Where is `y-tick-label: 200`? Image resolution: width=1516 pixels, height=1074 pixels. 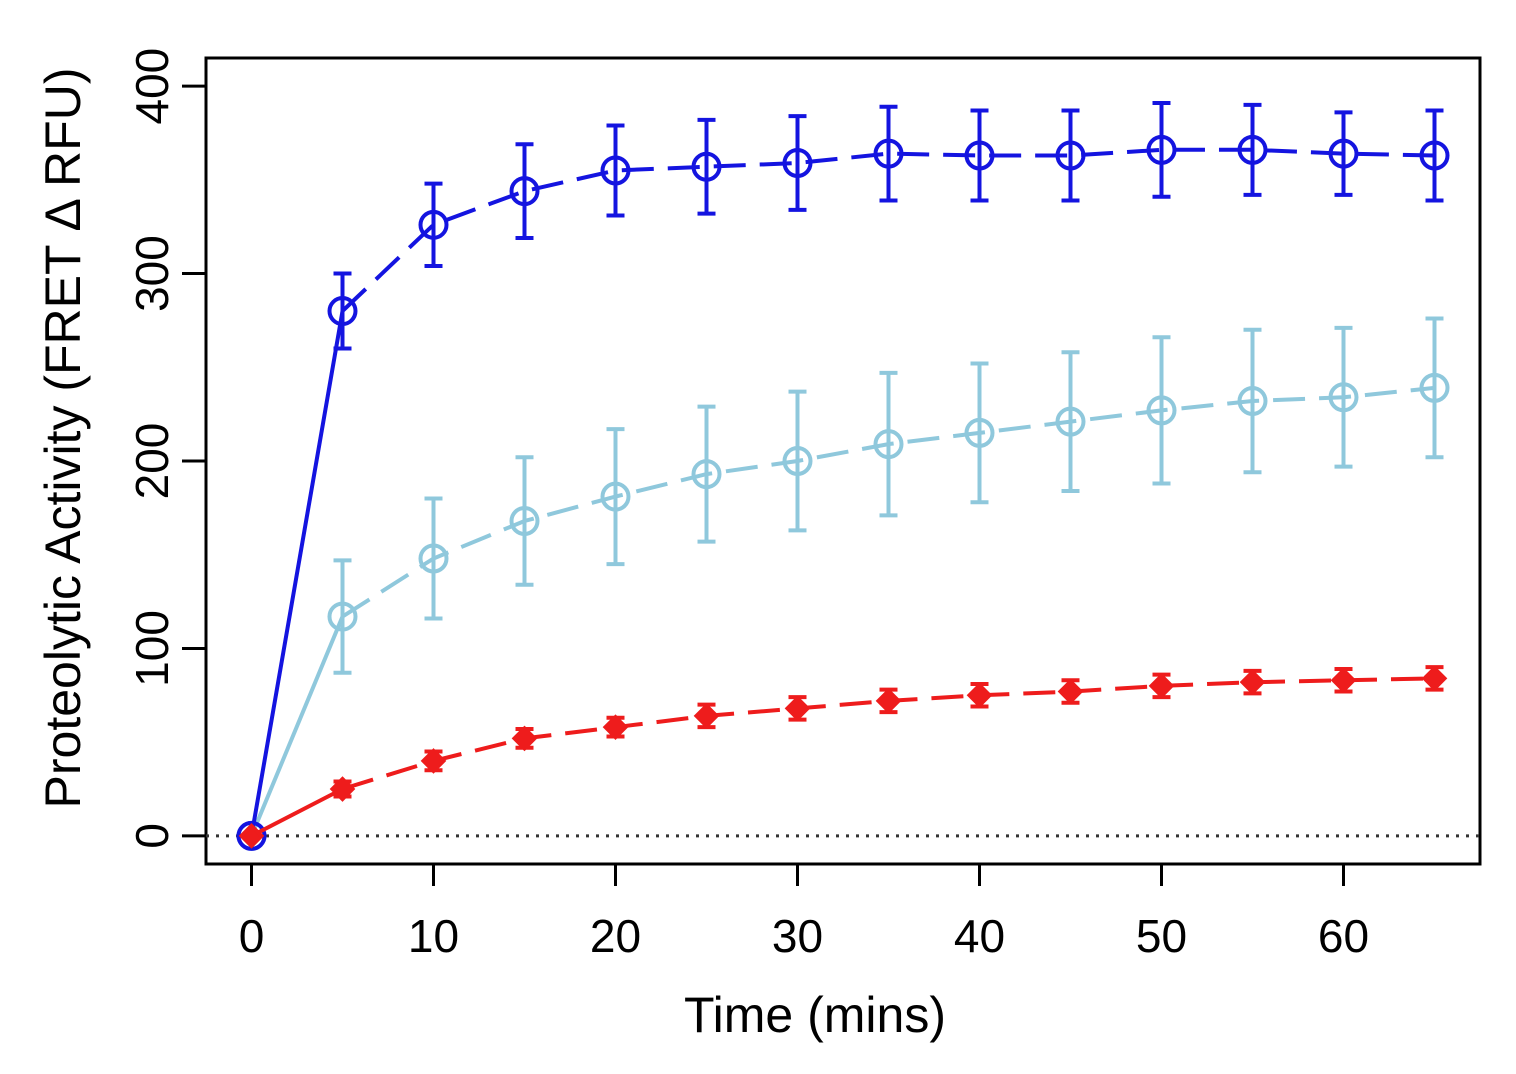
y-tick-label: 200 is located at coordinates (152, 461).